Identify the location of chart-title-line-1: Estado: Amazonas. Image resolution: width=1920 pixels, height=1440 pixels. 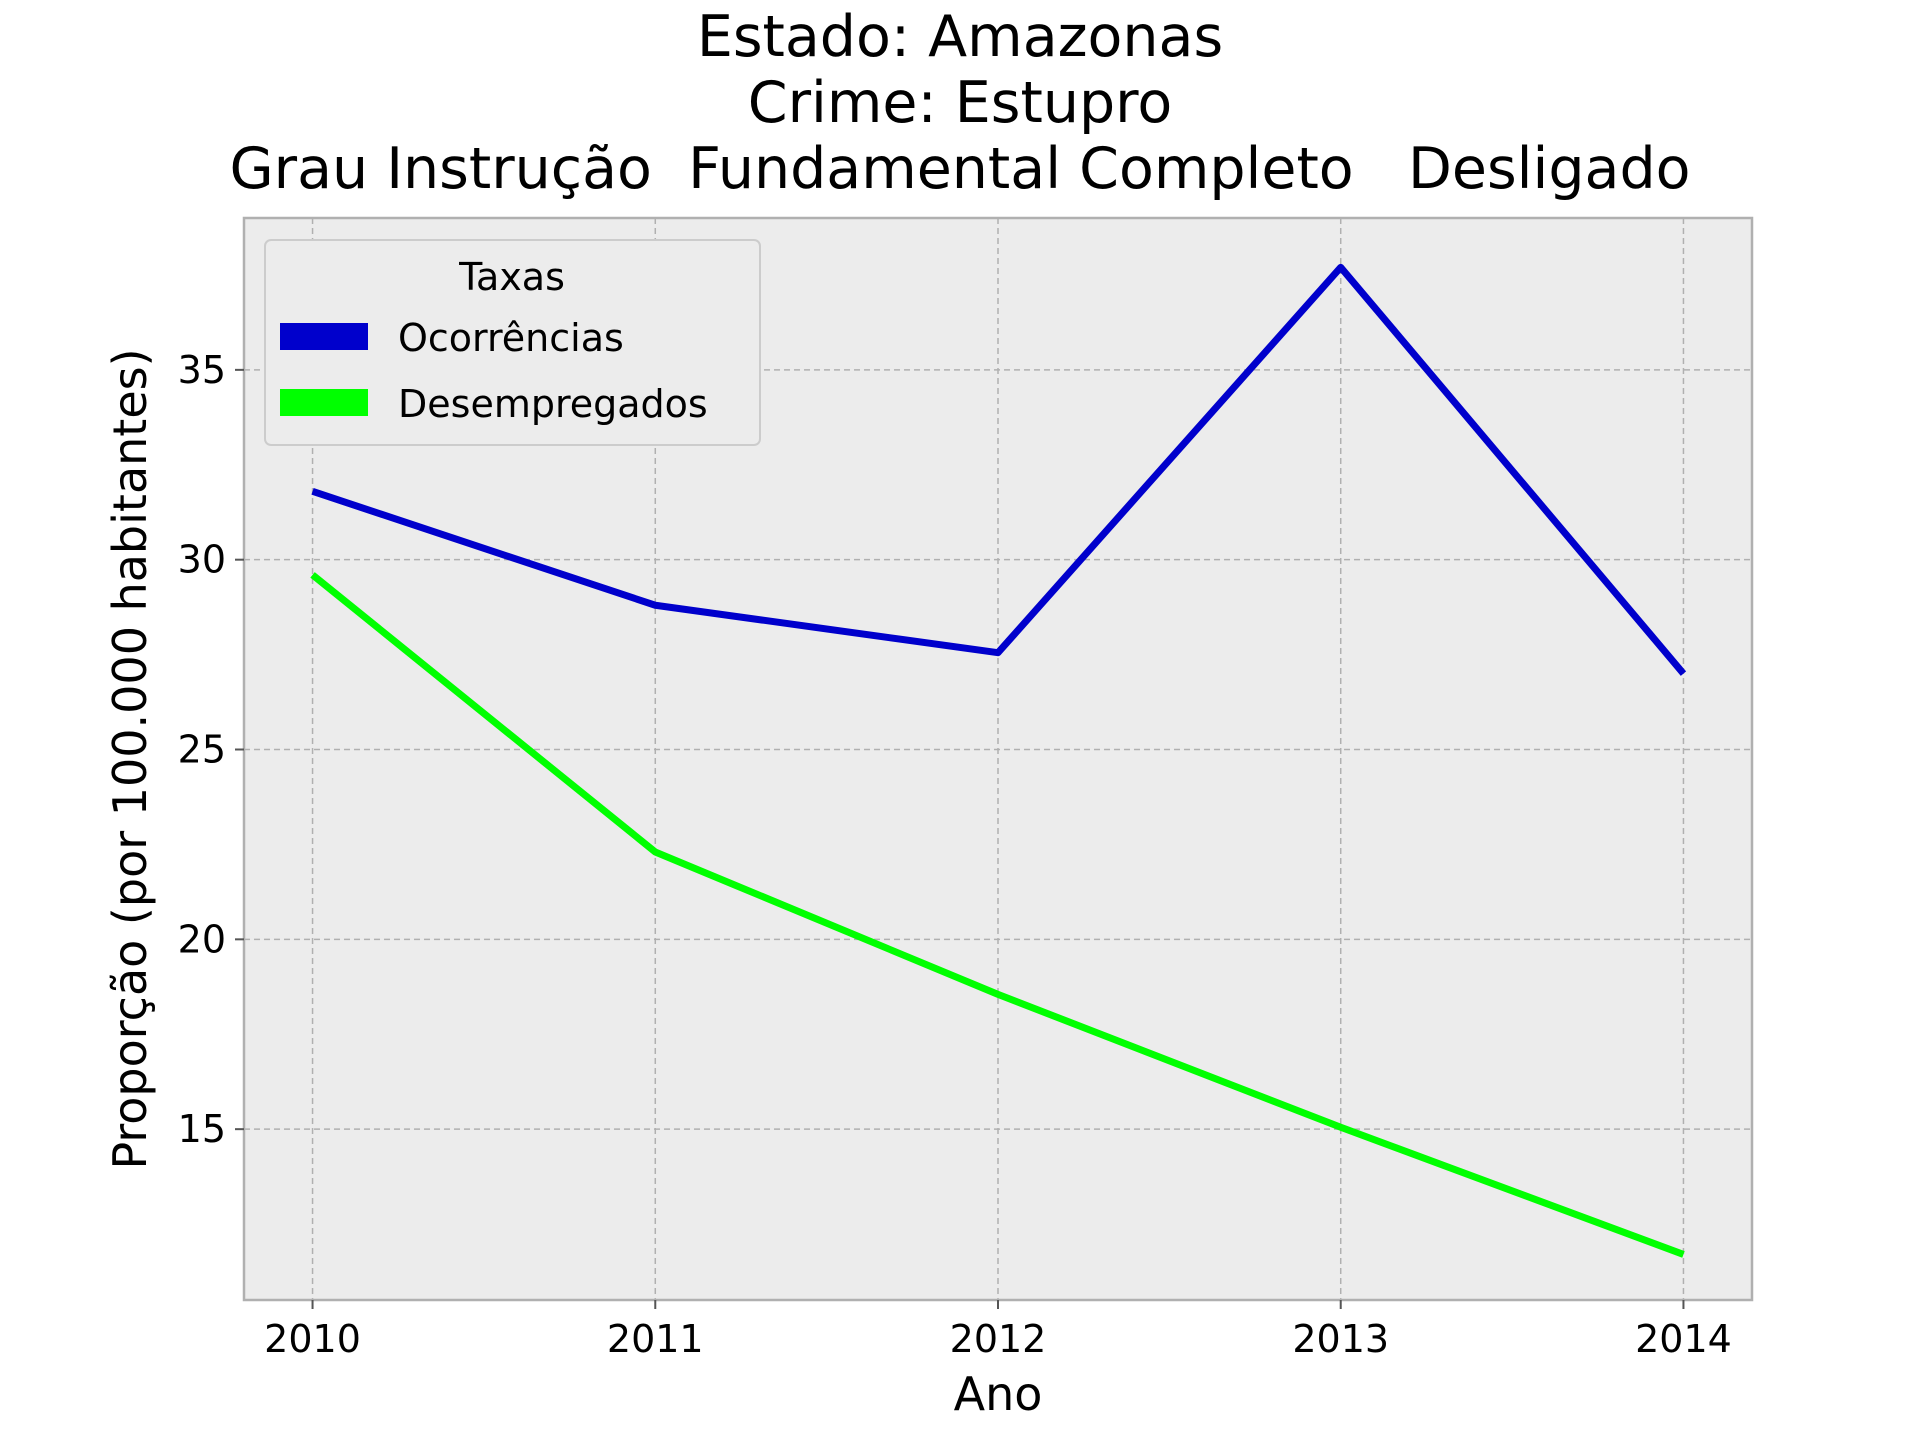
(960, 37).